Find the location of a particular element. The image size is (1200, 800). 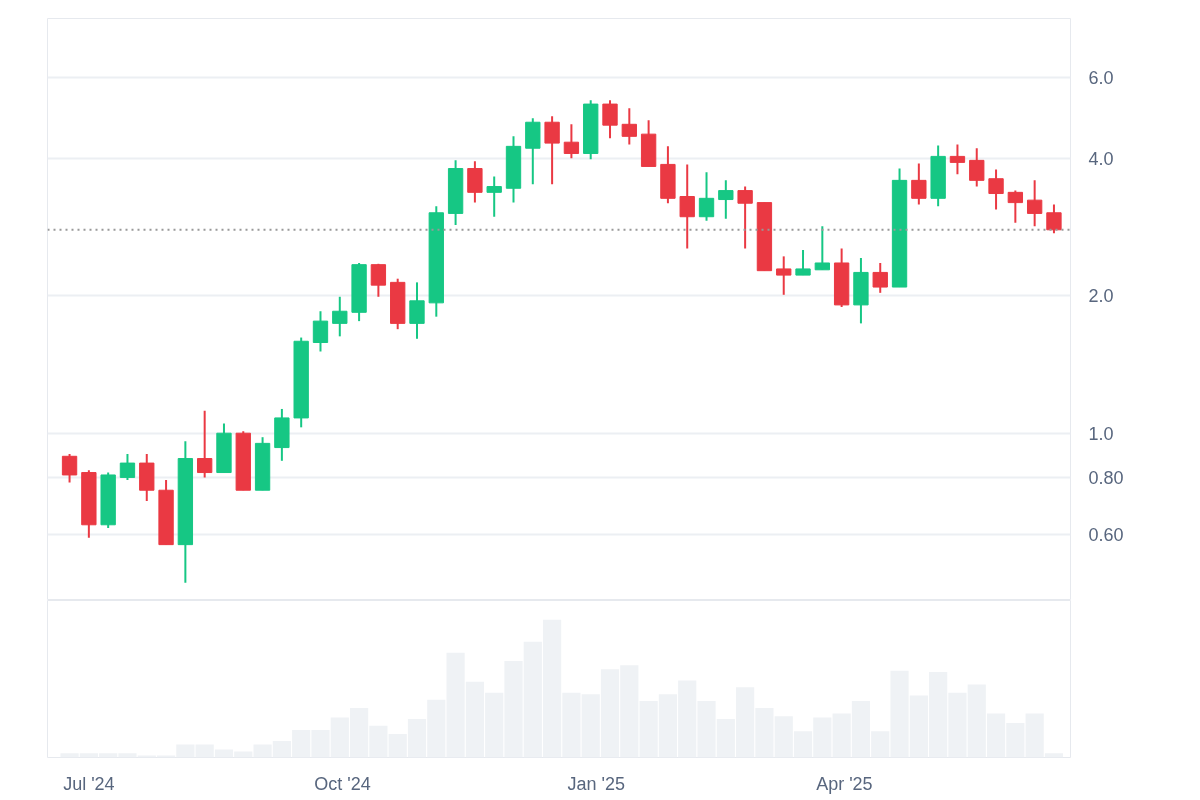

x-tick-label: Jul '24 is located at coordinates (89, 783).